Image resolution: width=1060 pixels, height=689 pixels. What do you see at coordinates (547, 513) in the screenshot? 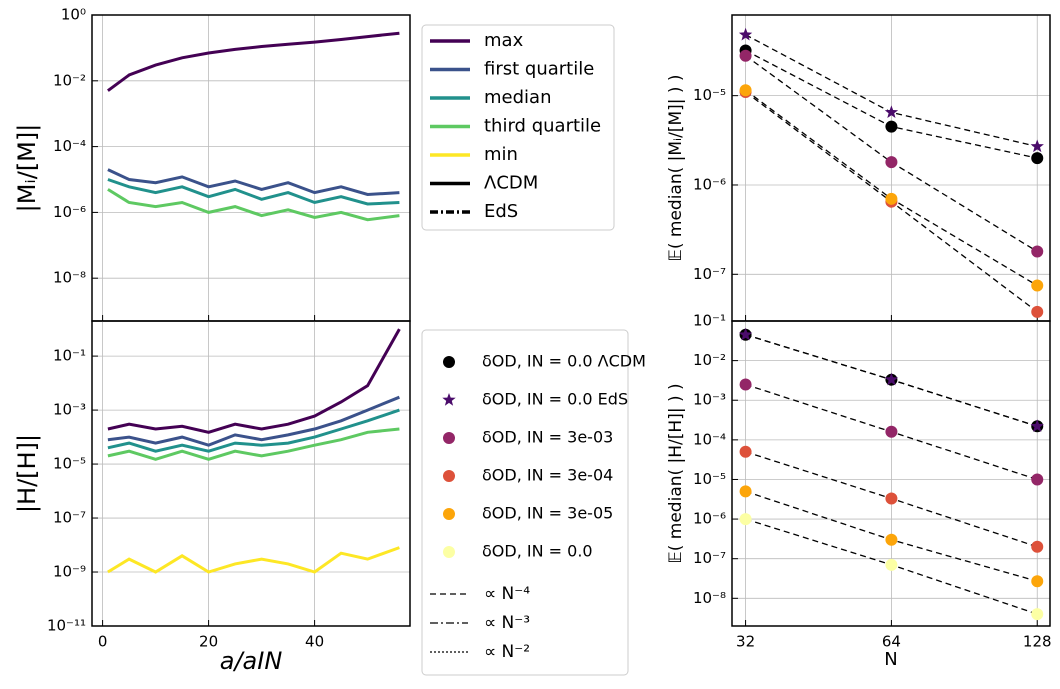
I see `legend-label: δOD, IN = 3e-05` at bounding box center [547, 513].